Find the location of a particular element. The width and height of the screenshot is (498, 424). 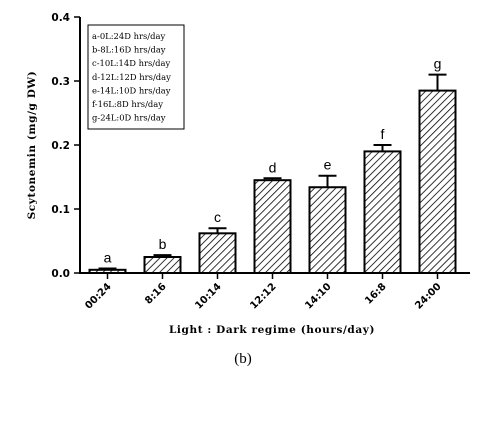

bar-letter-label: c is located at coordinates (217, 217).